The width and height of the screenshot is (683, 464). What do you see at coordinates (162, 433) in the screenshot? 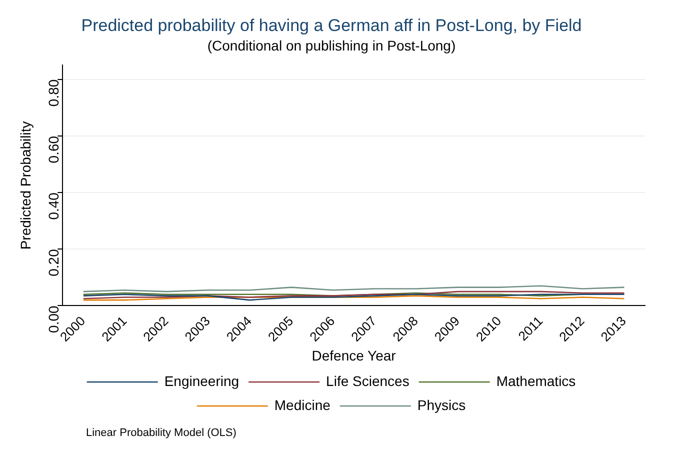
I see `text: Linear Probability Model (OLS)` at bounding box center [162, 433].